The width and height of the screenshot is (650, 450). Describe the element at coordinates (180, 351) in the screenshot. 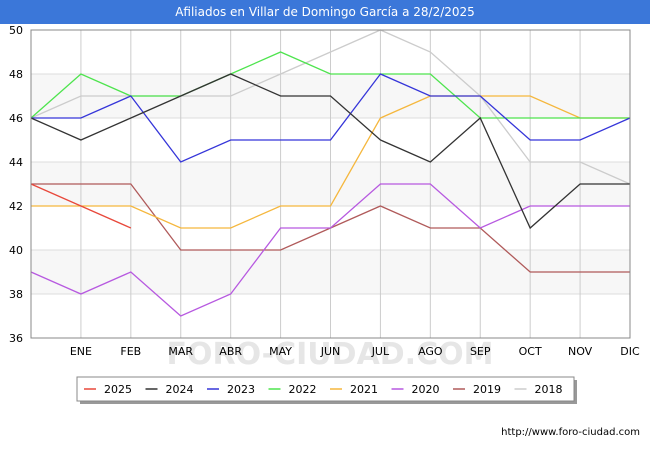

I see `x-tick-label: MAR` at that location.